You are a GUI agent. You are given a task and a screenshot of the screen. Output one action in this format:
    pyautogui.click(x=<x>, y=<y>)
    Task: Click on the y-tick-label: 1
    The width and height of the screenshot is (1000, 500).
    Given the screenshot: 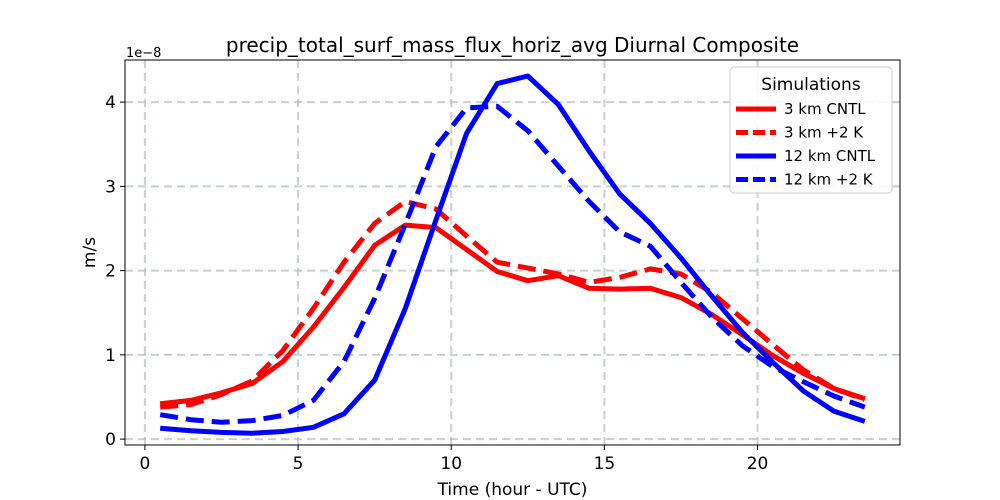 What is the action you would take?
    pyautogui.click(x=110, y=356)
    